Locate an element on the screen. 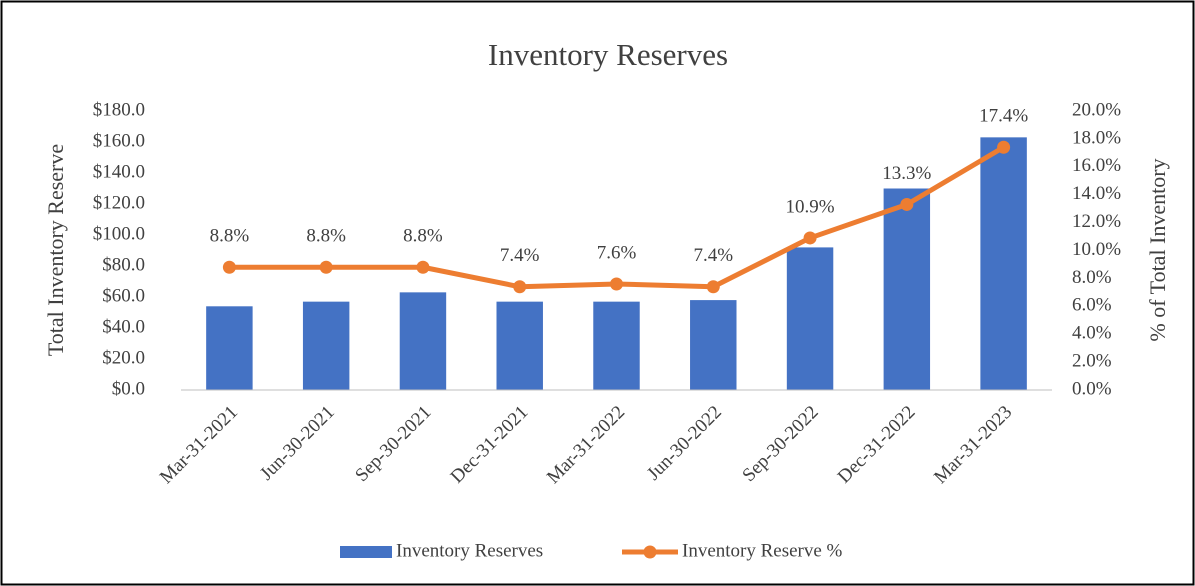 The width and height of the screenshot is (1195, 586). y2-tick-label: 18.0% is located at coordinates (1096, 137).